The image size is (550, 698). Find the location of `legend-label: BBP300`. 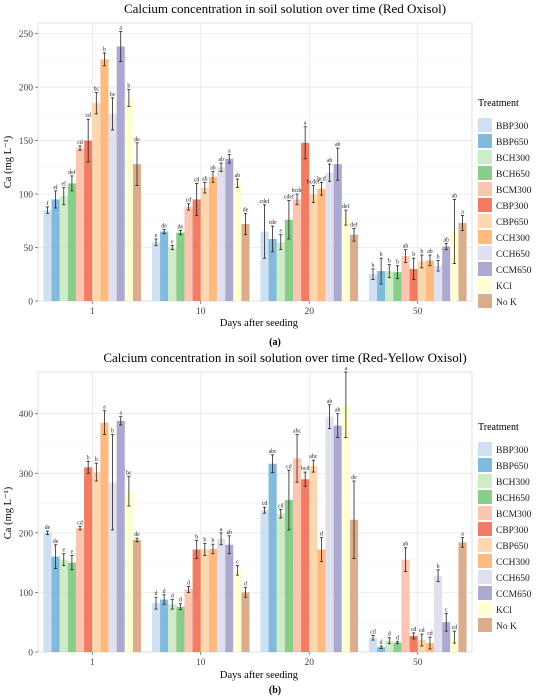

legend-label: BBP300 is located at coordinates (512, 127).